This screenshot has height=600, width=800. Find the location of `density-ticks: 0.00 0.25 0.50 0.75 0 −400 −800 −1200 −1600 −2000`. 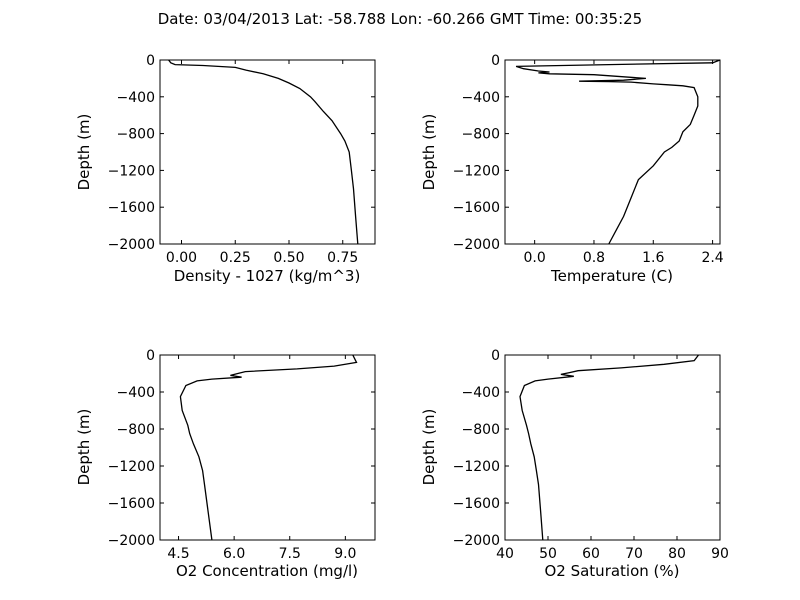

density-ticks: 0.00 0.25 0.50 0.75 0 −400 −800 −1200 −1600 −2000 is located at coordinates (241, 159).